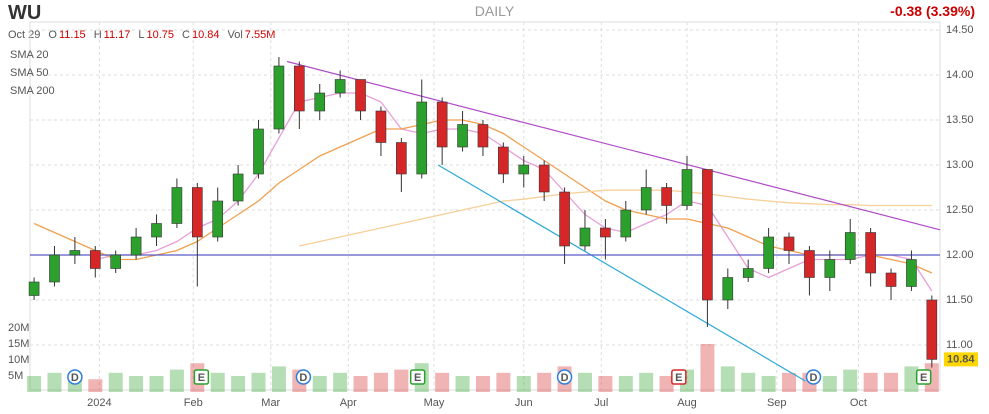  Describe the element at coordinates (348, 403) in the screenshot. I see `x-tick-label: Apr` at that location.